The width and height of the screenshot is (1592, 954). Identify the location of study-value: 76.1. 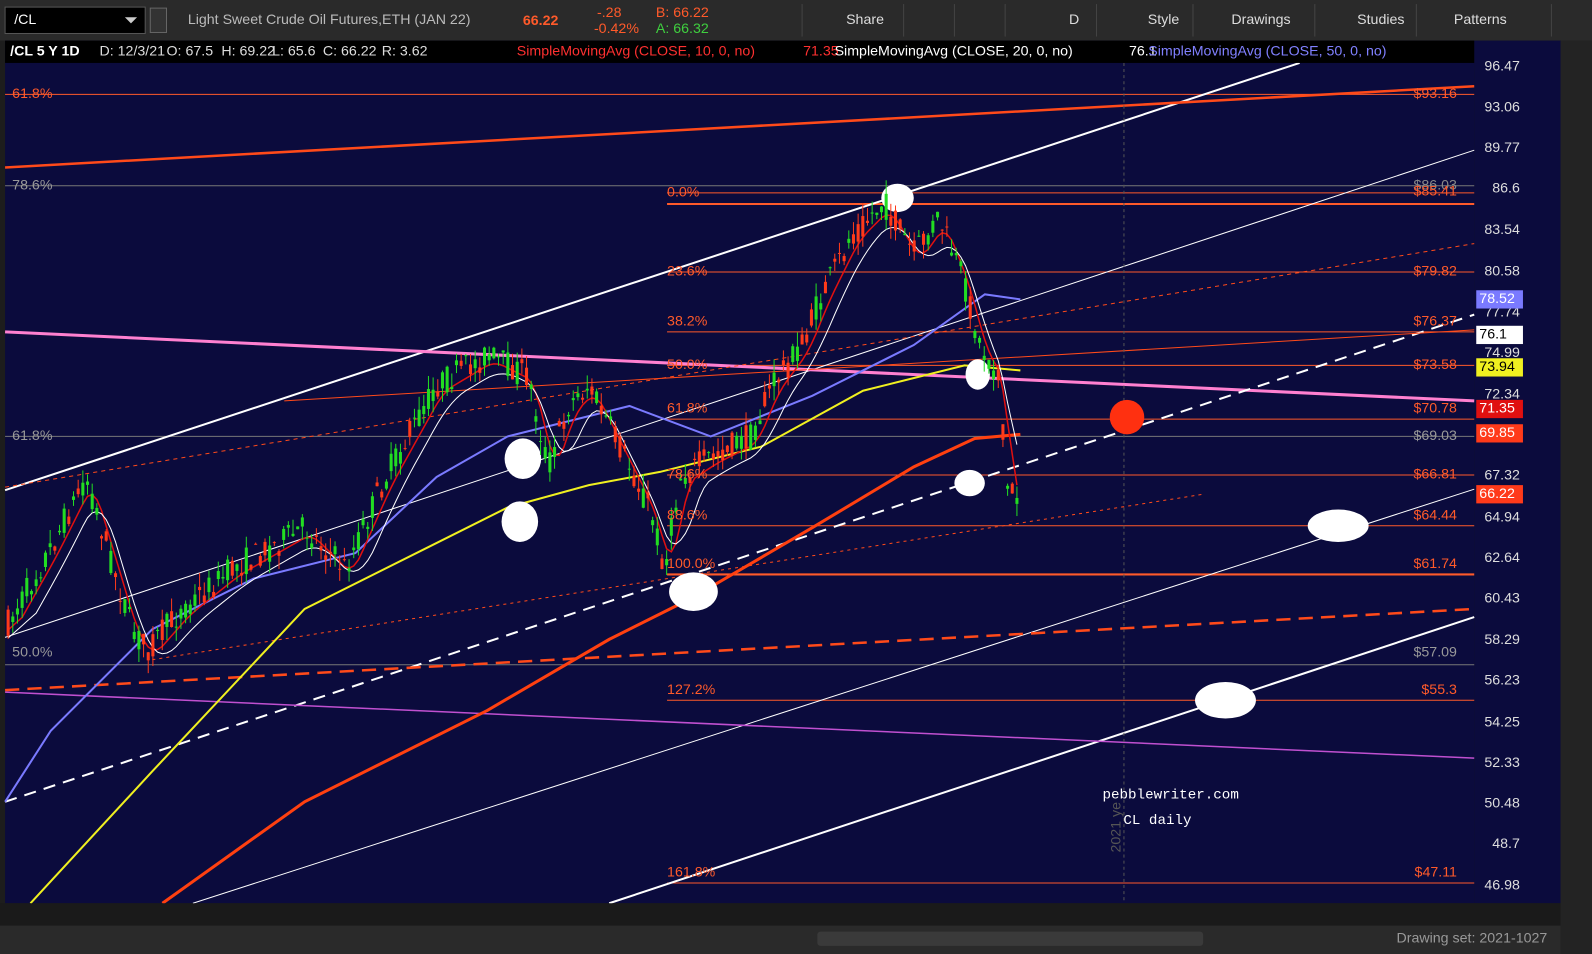
(1143, 52).